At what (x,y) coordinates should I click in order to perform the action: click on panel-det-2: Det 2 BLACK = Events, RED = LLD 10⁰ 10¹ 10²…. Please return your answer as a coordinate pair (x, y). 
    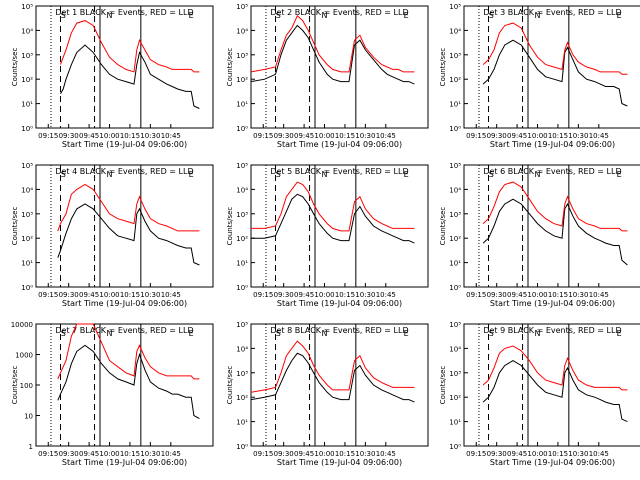
    Looking at the image, I should click on (327, 76).